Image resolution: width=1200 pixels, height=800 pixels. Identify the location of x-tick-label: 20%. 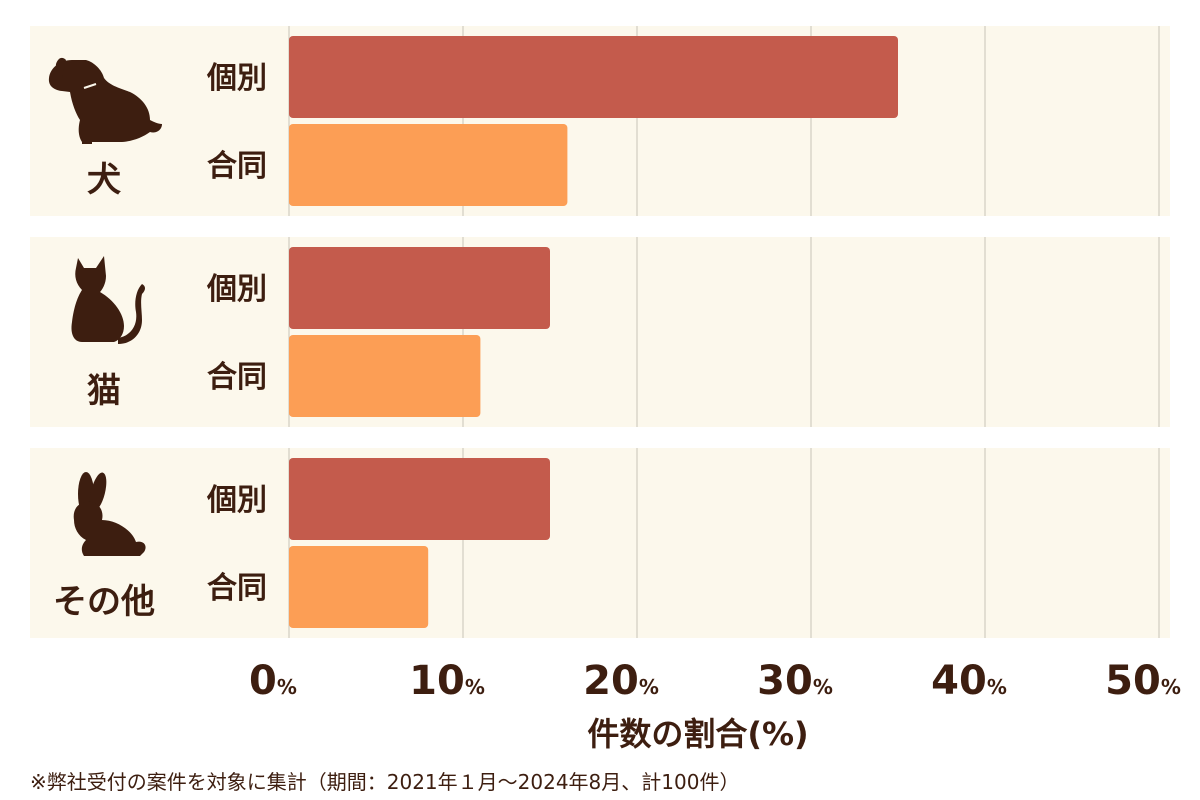
(621, 681).